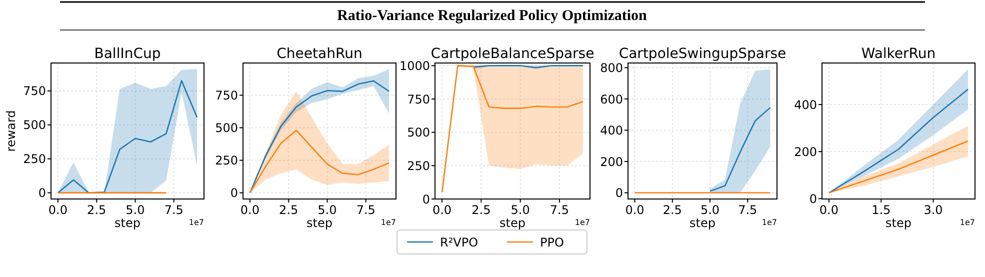 This screenshot has height=277, width=985. I want to click on legend-label: R²VPO, so click(459, 243).